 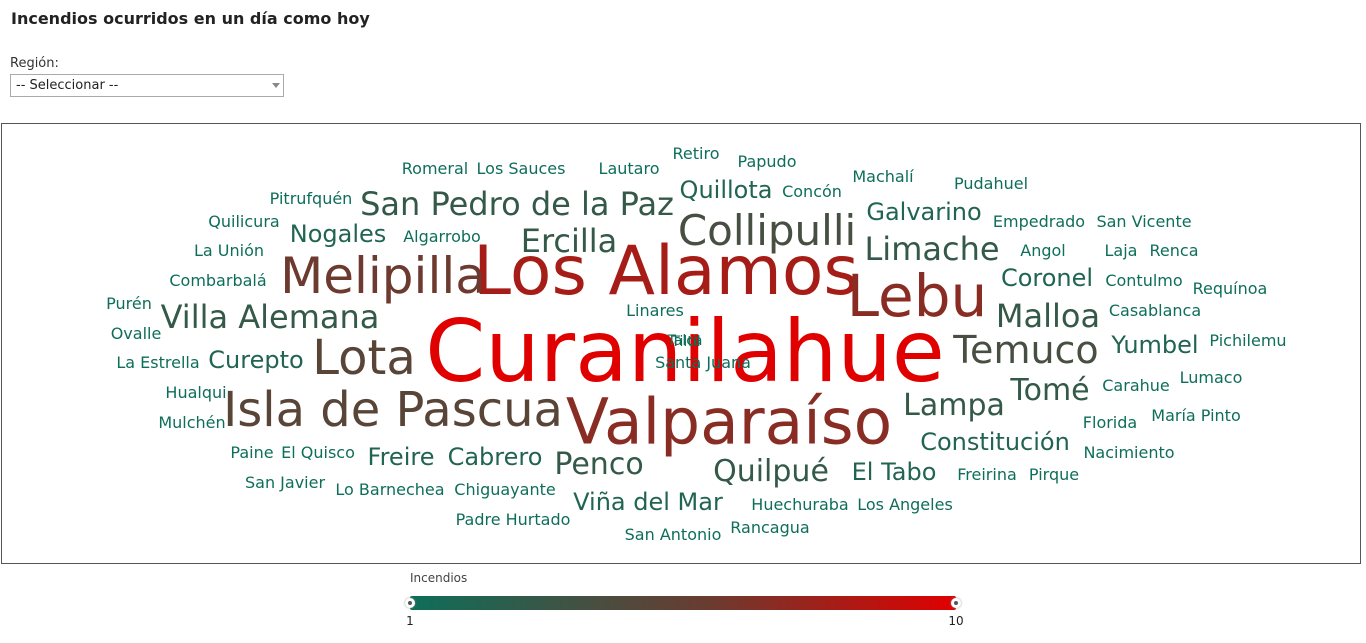 What do you see at coordinates (147, 85) in the screenshot?
I see `region-select: -- Seleccionar --` at bounding box center [147, 85].